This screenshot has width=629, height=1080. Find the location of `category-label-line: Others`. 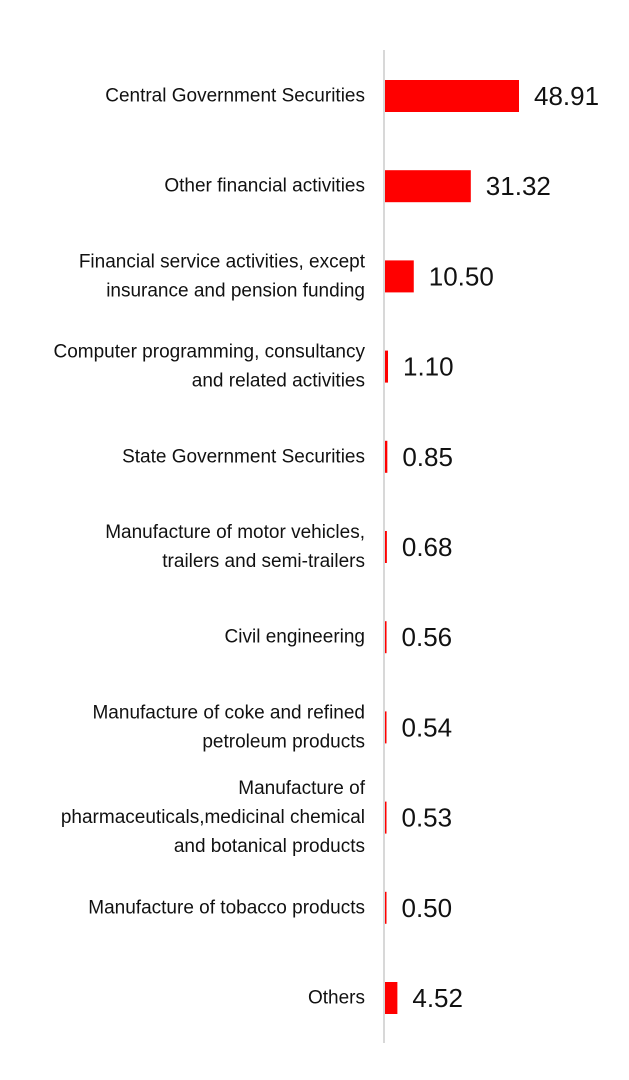

category-label-line: Others is located at coordinates (336, 998).